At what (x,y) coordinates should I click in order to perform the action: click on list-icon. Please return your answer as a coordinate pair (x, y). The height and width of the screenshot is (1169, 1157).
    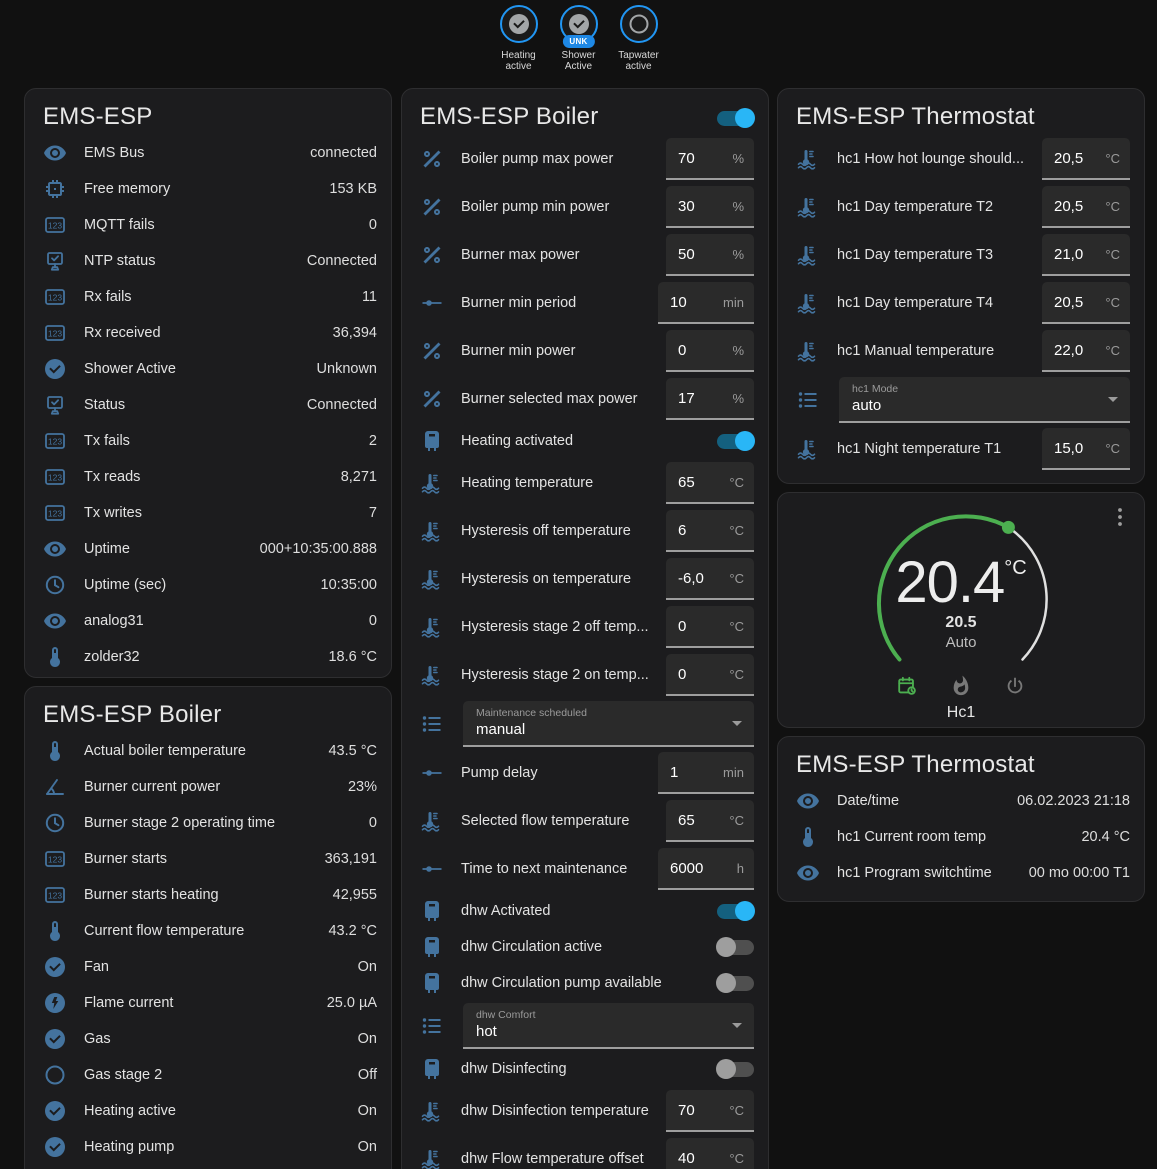
    Looking at the image, I should click on (808, 400).